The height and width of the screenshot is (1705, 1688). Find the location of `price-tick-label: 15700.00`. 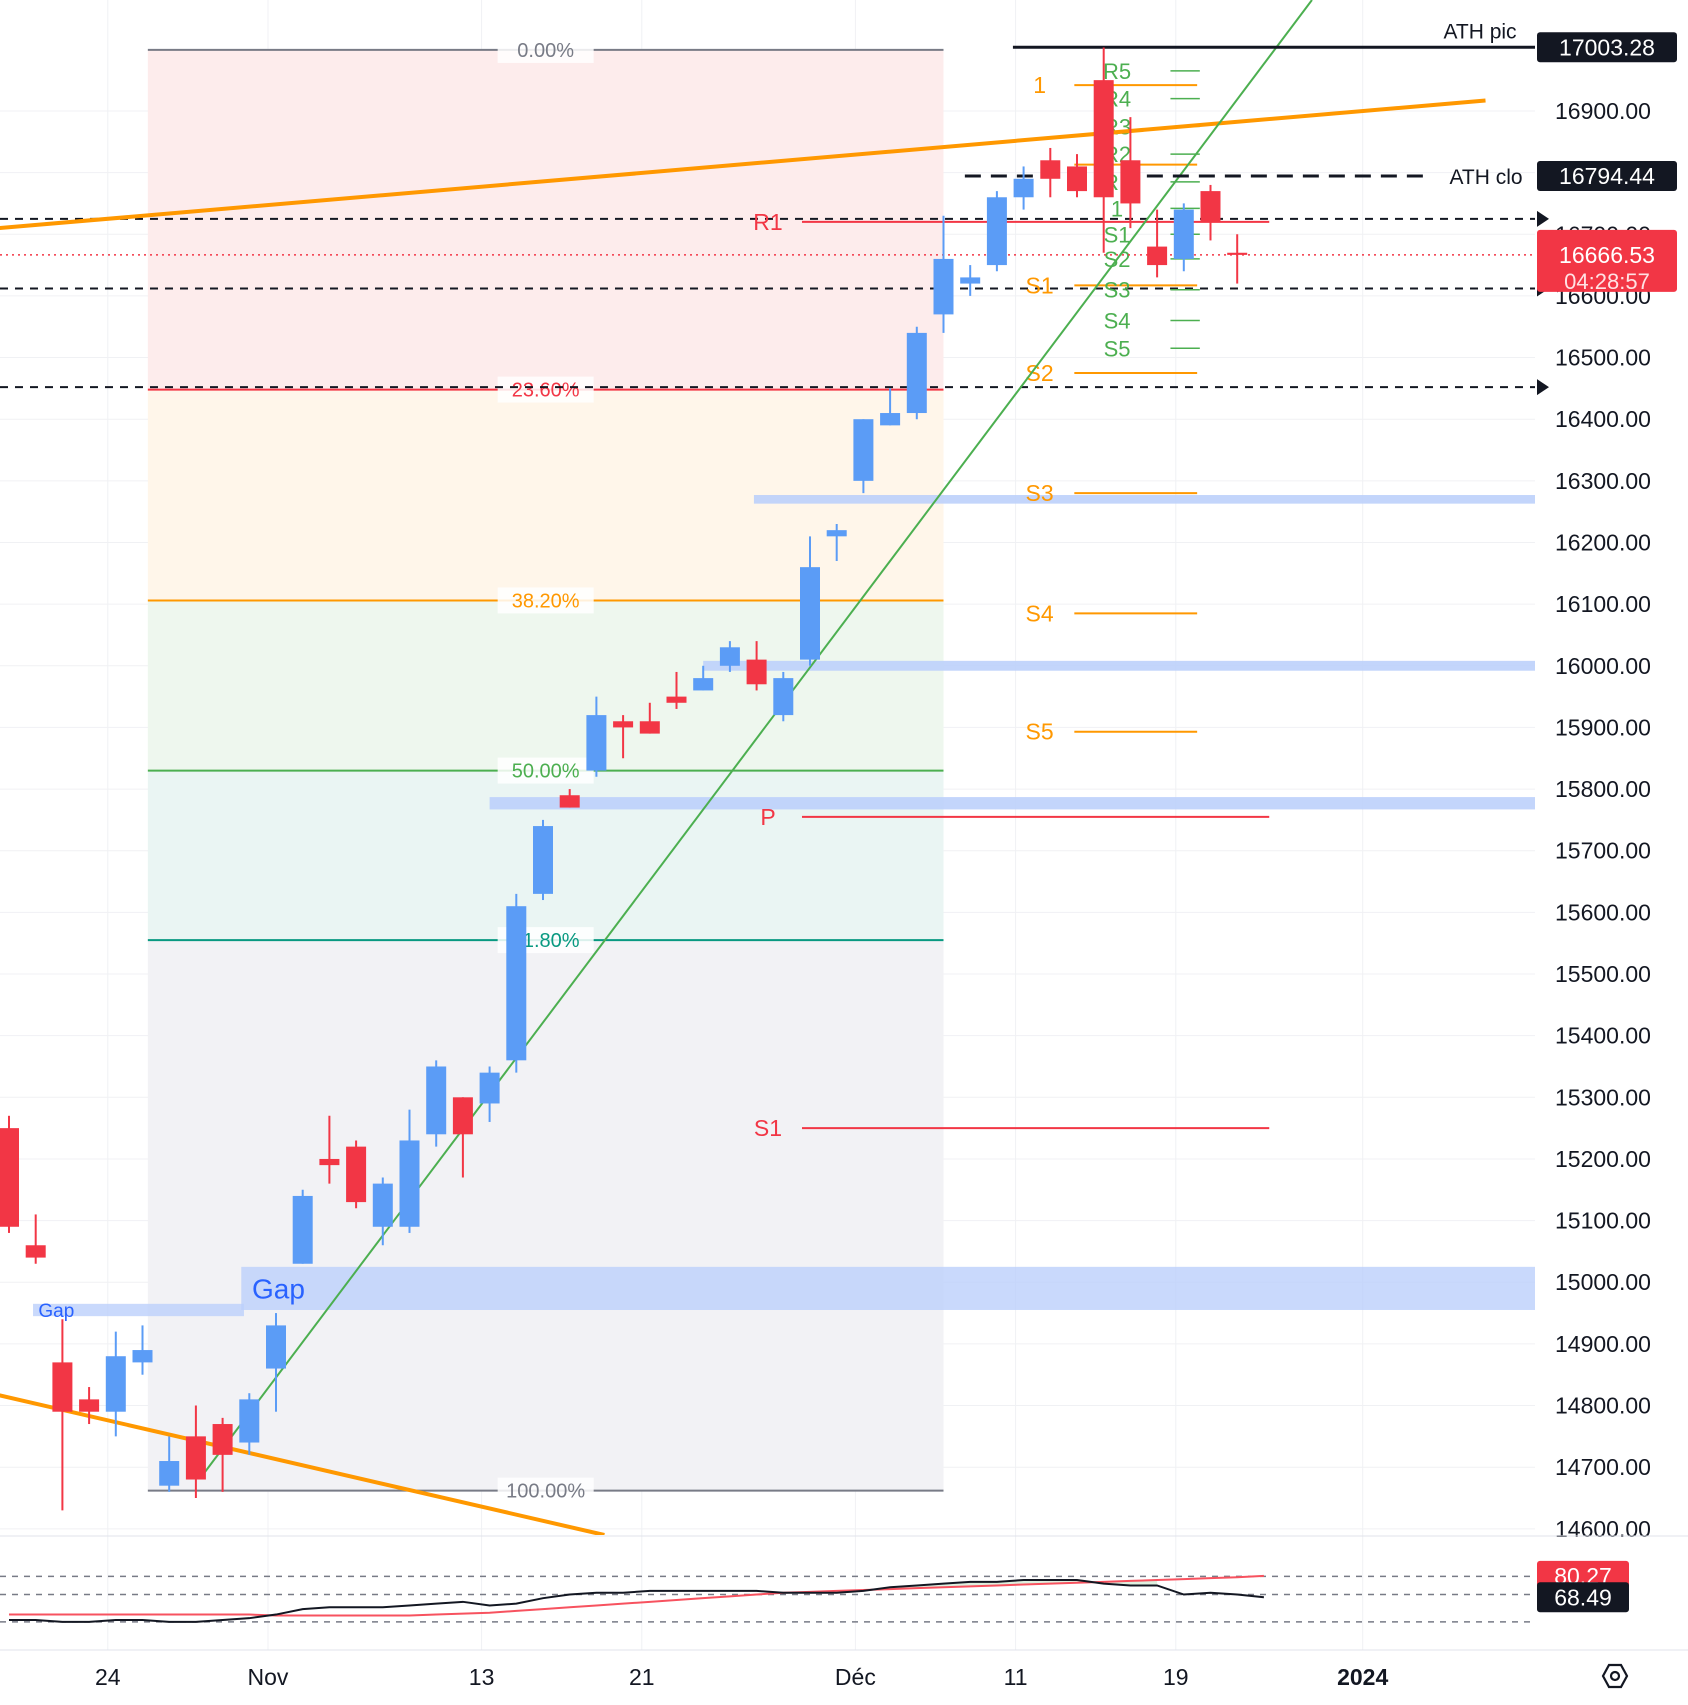

price-tick-label: 15700.00 is located at coordinates (1603, 851).